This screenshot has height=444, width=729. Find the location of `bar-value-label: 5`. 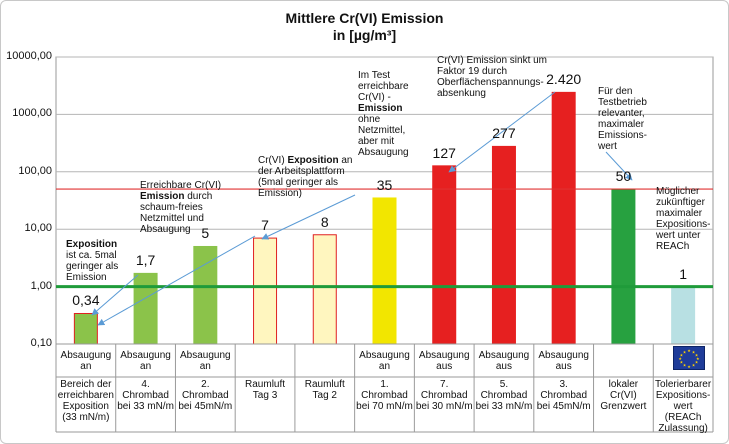

bar-value-label: 5 is located at coordinates (205, 233).